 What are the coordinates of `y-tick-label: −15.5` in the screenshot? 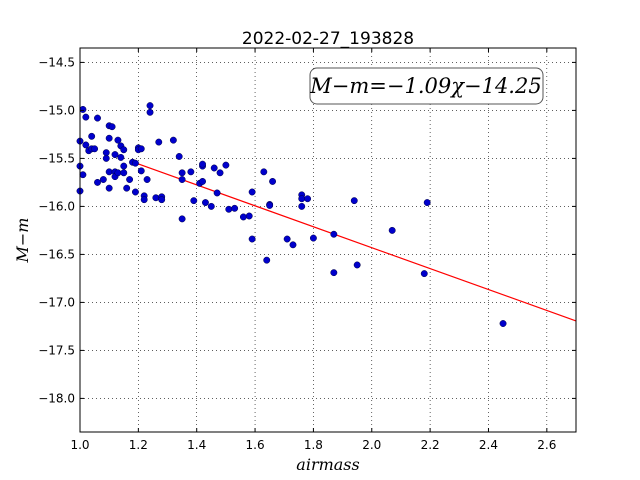 It's located at (56, 158).